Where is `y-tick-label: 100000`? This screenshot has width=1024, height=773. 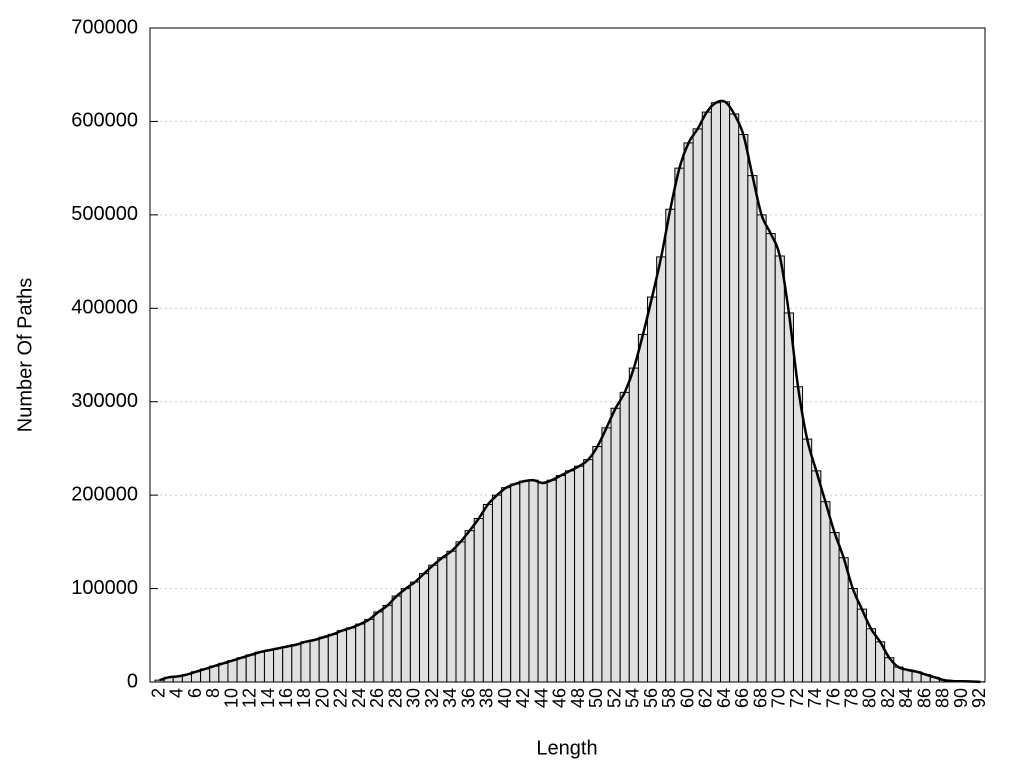 y-tick-label: 100000 is located at coordinates (104, 588).